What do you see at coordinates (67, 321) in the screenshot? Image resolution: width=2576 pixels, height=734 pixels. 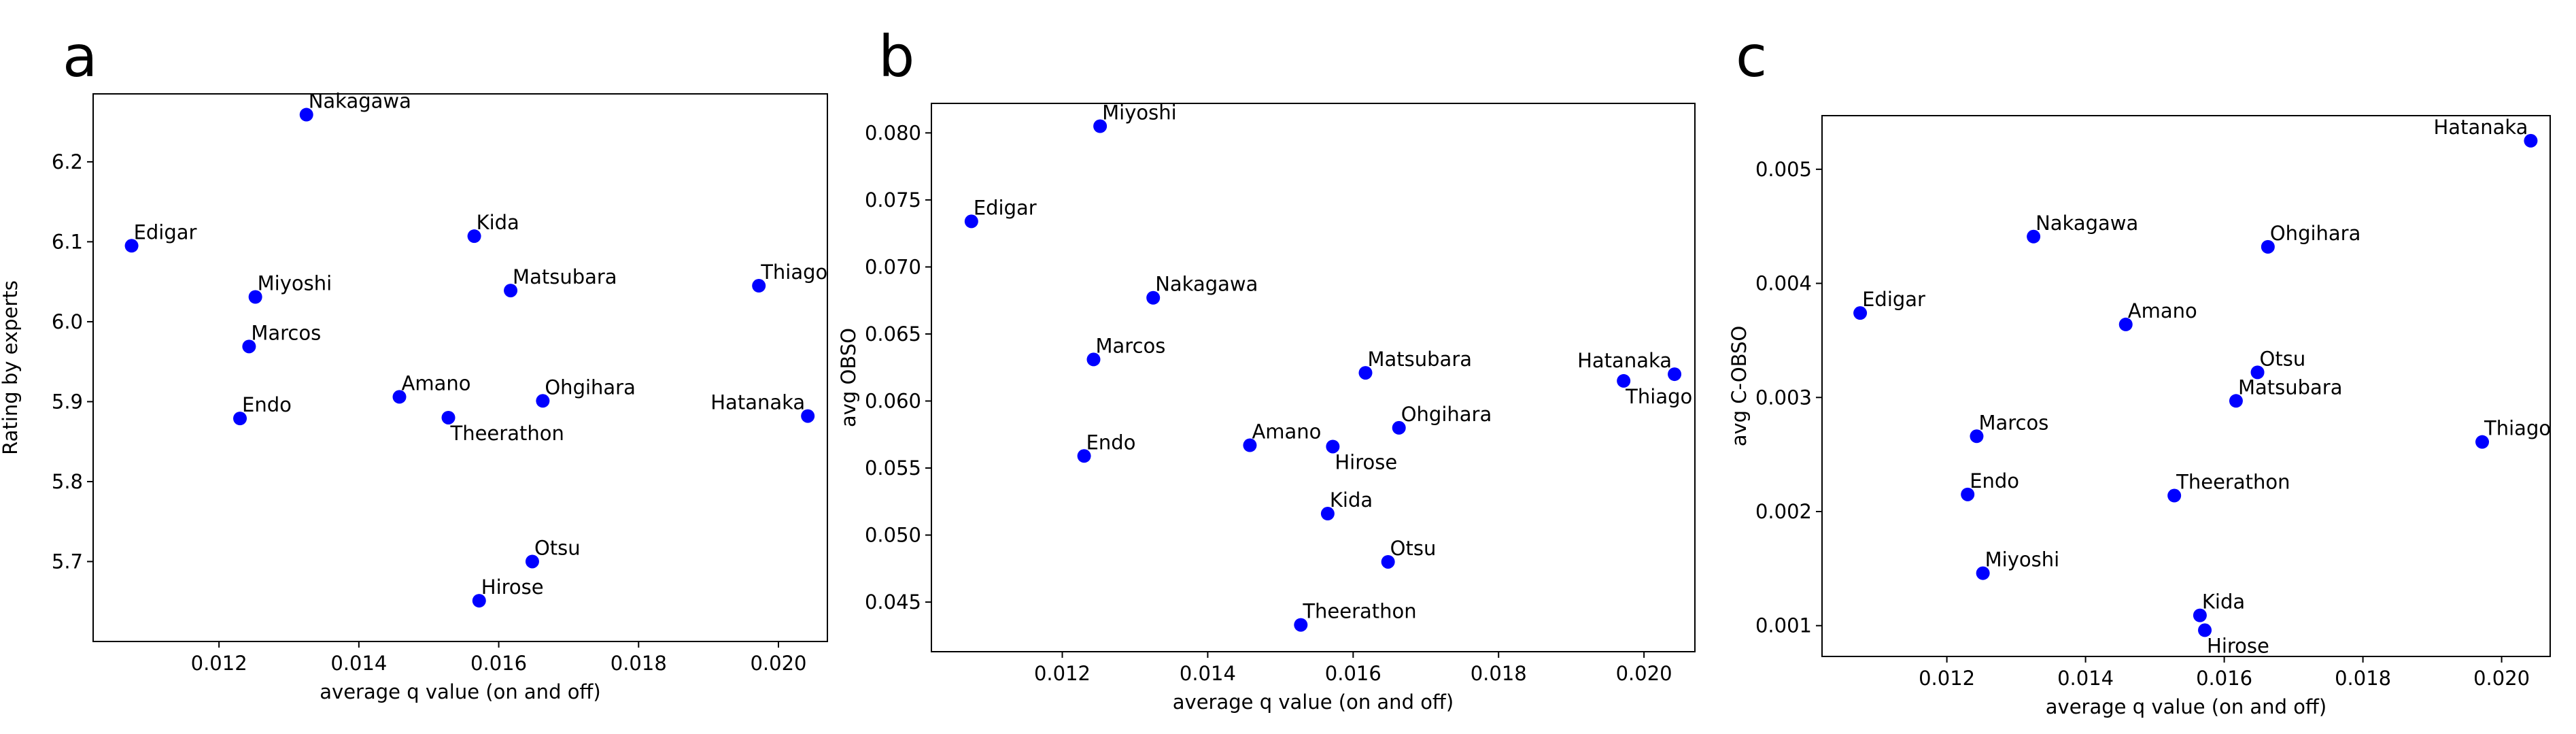 I see `y-tick-label: 6.0` at bounding box center [67, 321].